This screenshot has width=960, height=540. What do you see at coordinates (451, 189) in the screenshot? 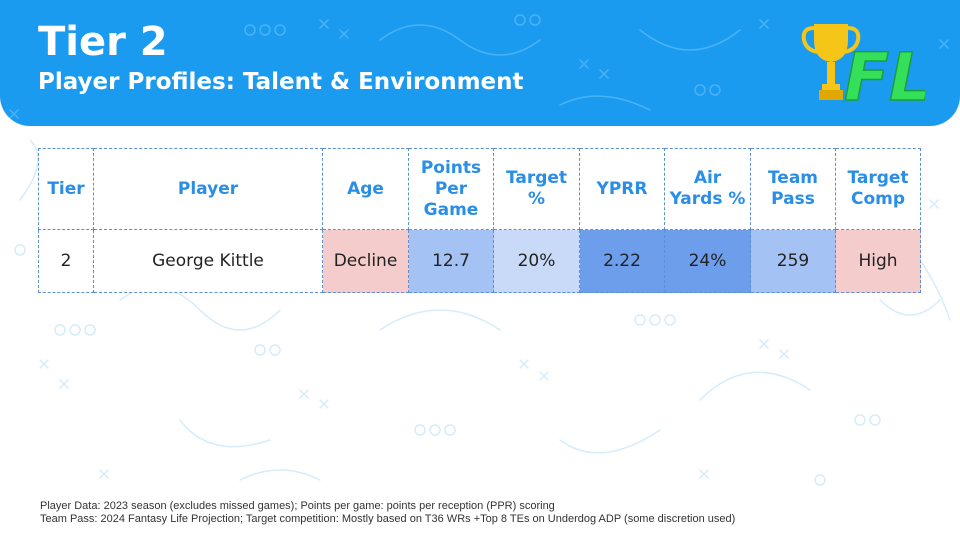
I see `header-points-per-game: Points Per Game` at bounding box center [451, 189].